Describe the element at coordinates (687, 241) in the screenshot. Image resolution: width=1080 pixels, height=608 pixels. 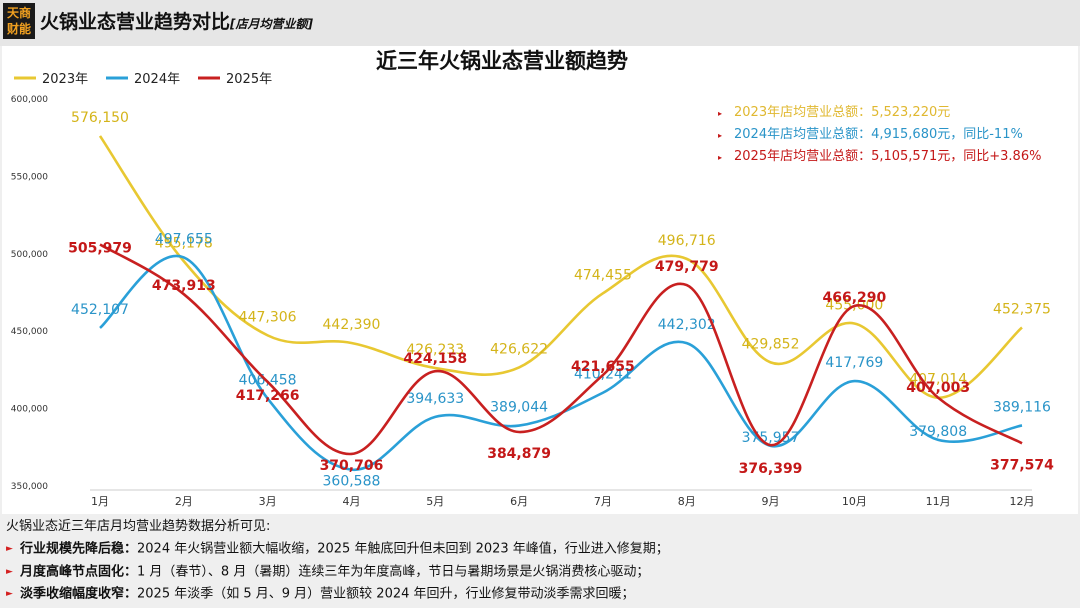
I see `data-label: 496,716` at that location.